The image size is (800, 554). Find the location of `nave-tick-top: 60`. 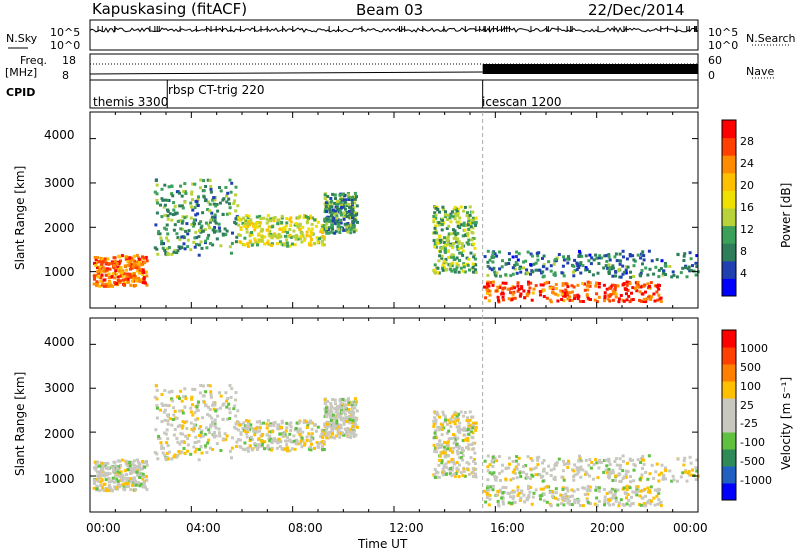

nave-tick-top: 60 is located at coordinates (715, 60).